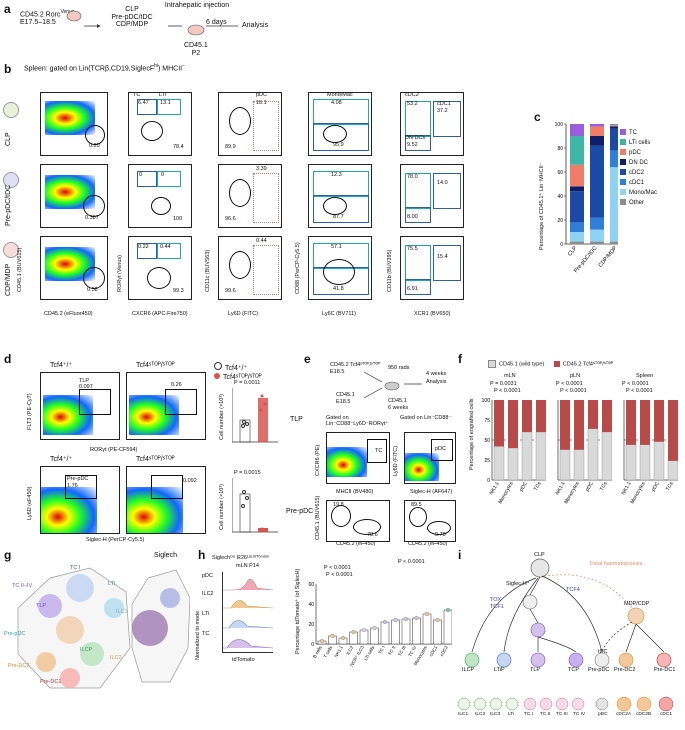 The height and width of the screenshot is (730, 685). What do you see at coordinates (247, 566) in the screenshot?
I see `h-subtitle: mLN P14` at bounding box center [247, 566].